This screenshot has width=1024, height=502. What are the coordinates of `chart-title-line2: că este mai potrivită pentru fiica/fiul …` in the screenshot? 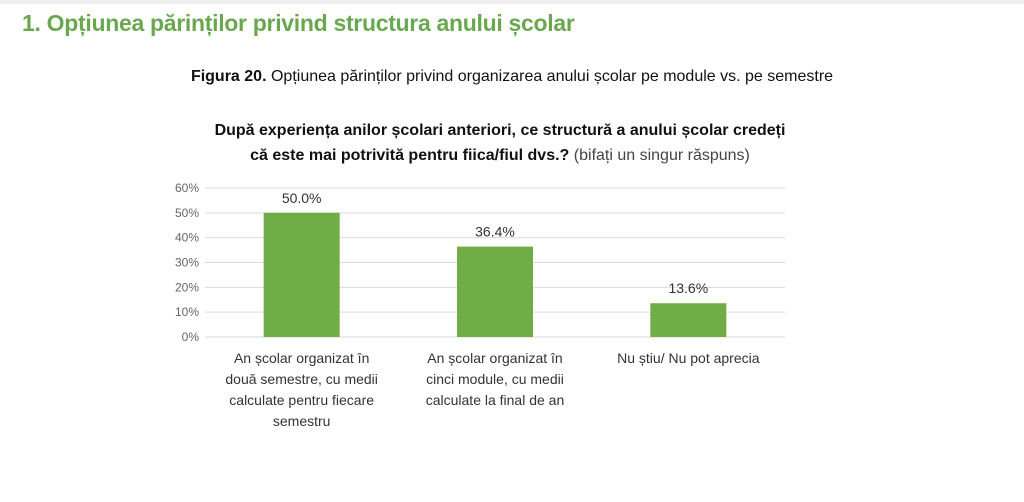 It's located at (410, 155).